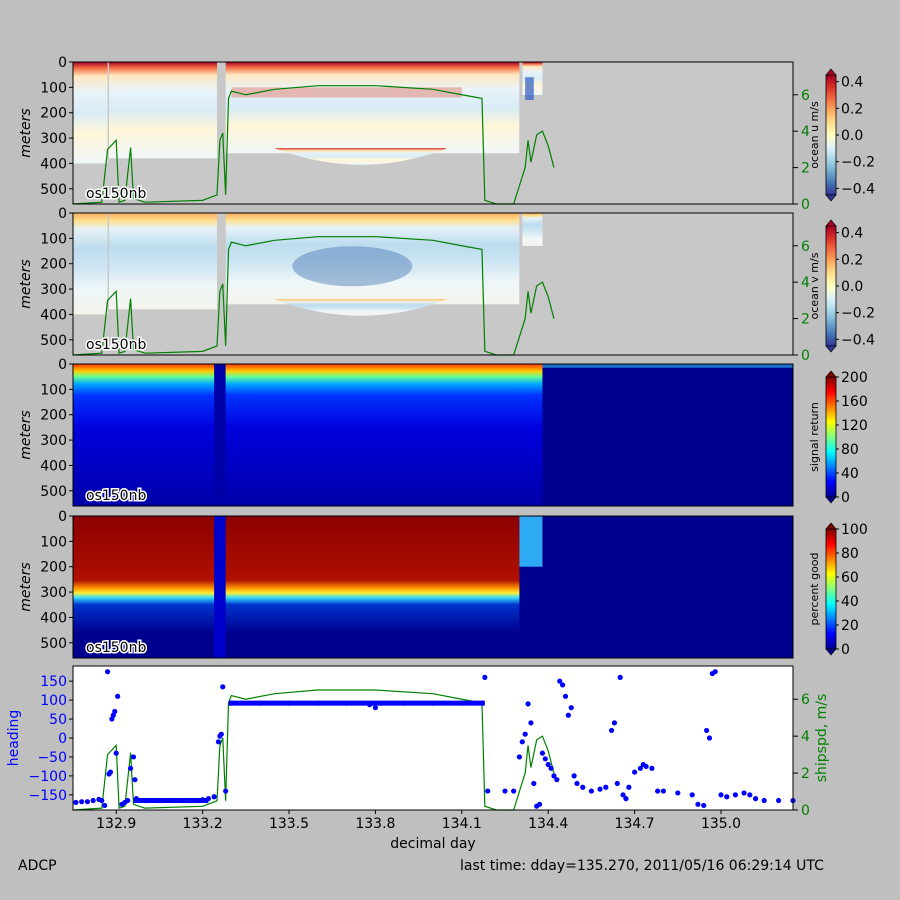 This screenshot has height=900, width=900. I want to click on y2-axis-label: shipspd, m/s, so click(822, 738).